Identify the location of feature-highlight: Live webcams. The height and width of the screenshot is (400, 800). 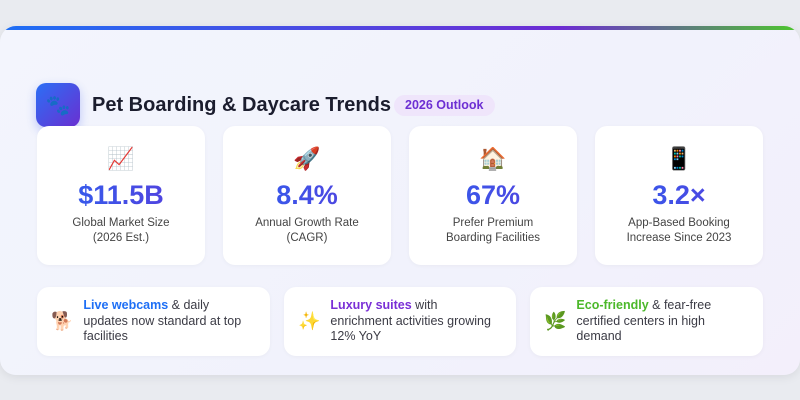
(126, 305).